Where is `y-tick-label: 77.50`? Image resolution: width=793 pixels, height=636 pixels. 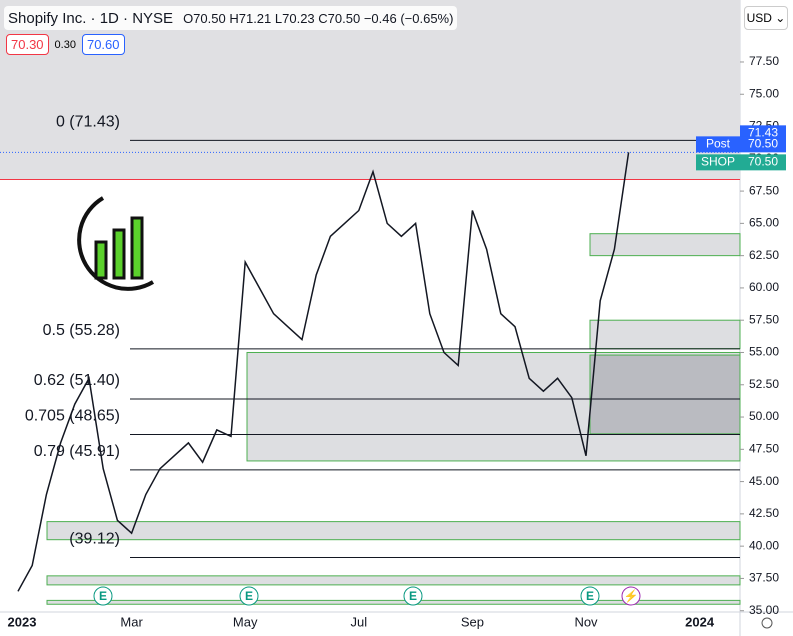 y-tick-label: 77.50 is located at coordinates (764, 61).